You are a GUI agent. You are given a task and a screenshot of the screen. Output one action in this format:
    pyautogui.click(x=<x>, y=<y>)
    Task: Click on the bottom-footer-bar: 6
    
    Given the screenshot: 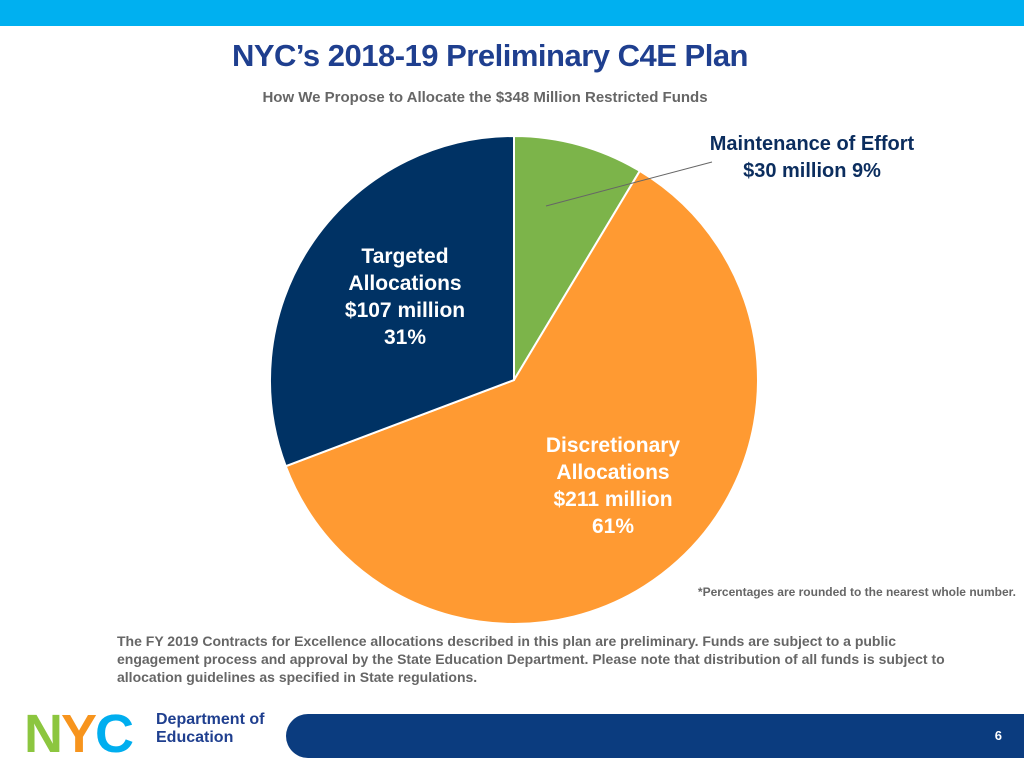 What is the action you would take?
    pyautogui.click(x=655, y=736)
    